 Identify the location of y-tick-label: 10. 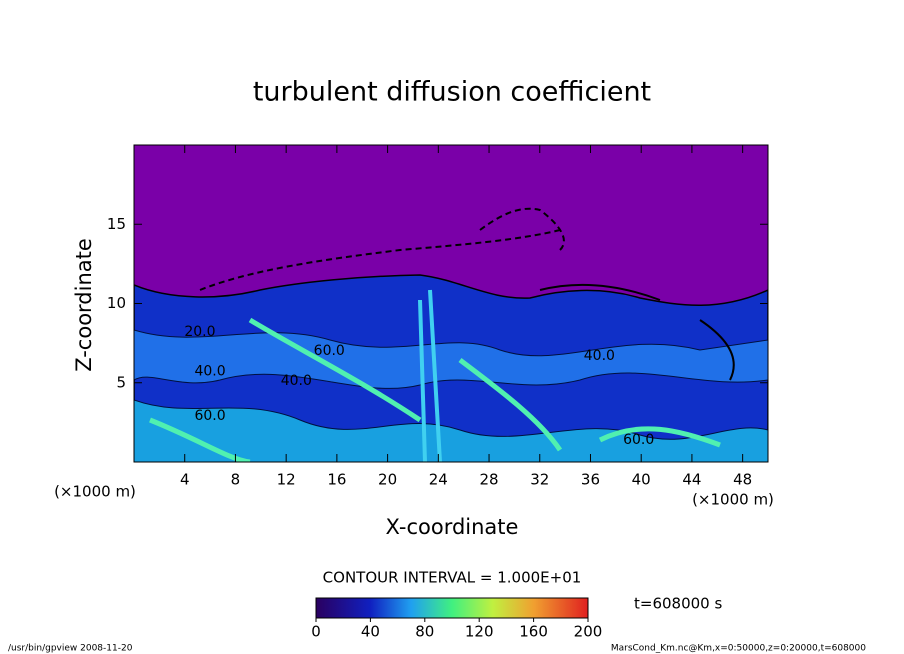
(116, 303).